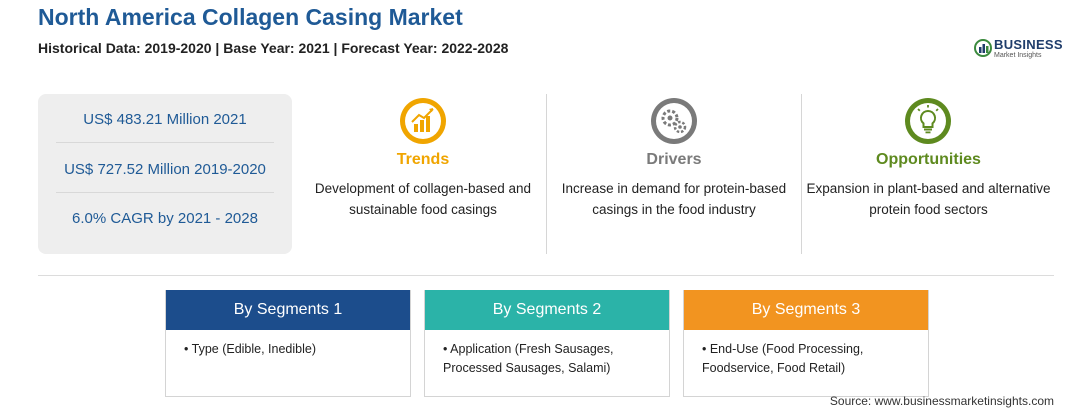 The height and width of the screenshot is (411, 1092). I want to click on trend-chart-icon, so click(423, 121).